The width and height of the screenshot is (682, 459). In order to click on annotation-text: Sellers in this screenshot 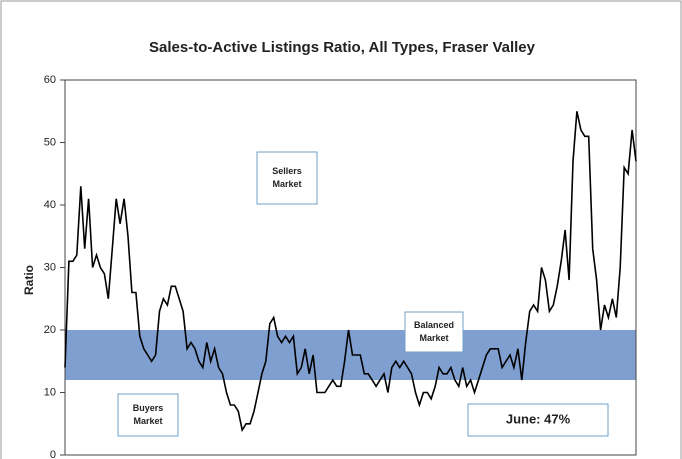, I will do `click(287, 171)`.